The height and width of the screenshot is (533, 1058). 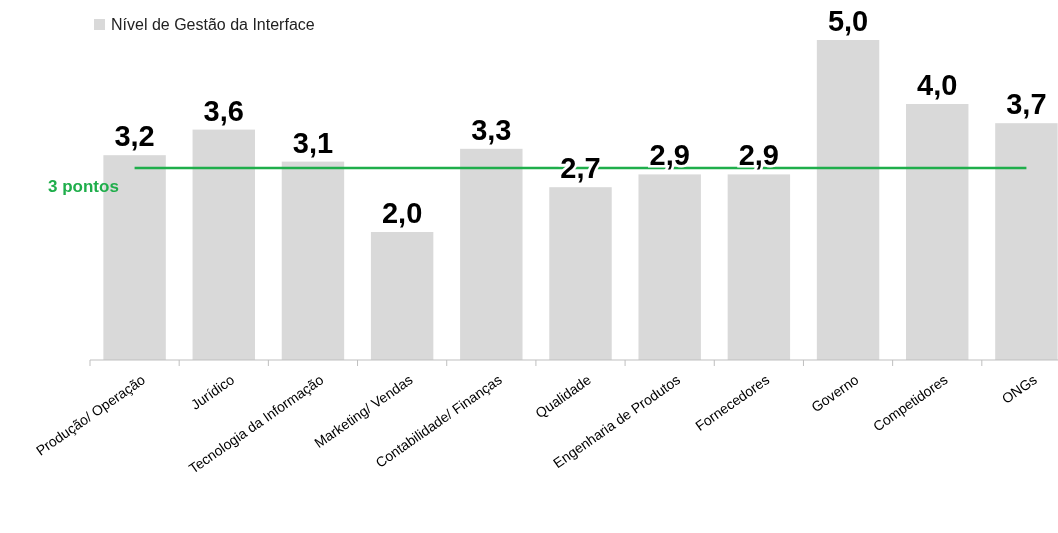 What do you see at coordinates (1026, 104) in the screenshot?
I see `data-label: 3,7` at bounding box center [1026, 104].